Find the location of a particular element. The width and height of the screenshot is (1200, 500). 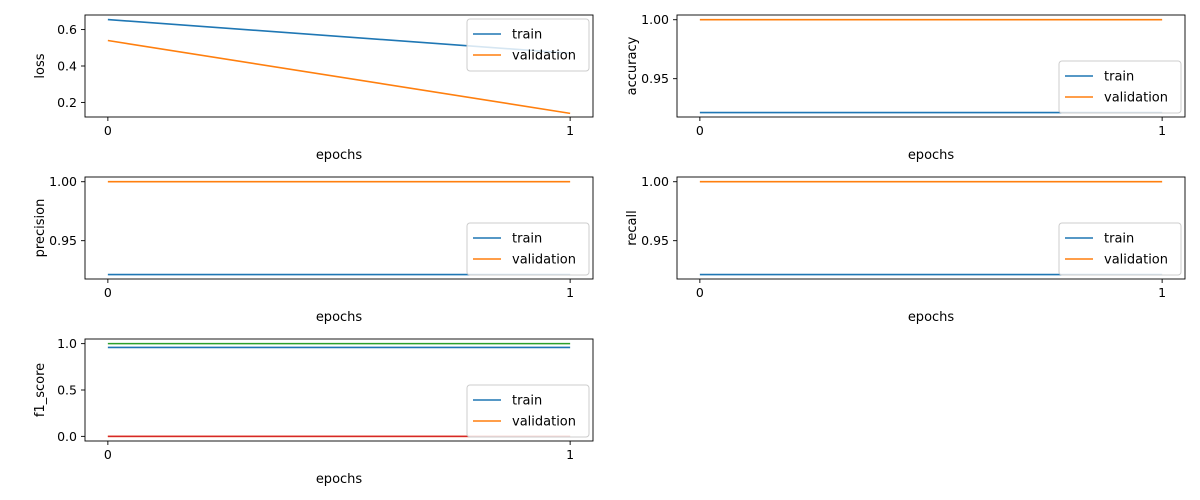

y-tick-label: 0.6 is located at coordinates (67, 29).